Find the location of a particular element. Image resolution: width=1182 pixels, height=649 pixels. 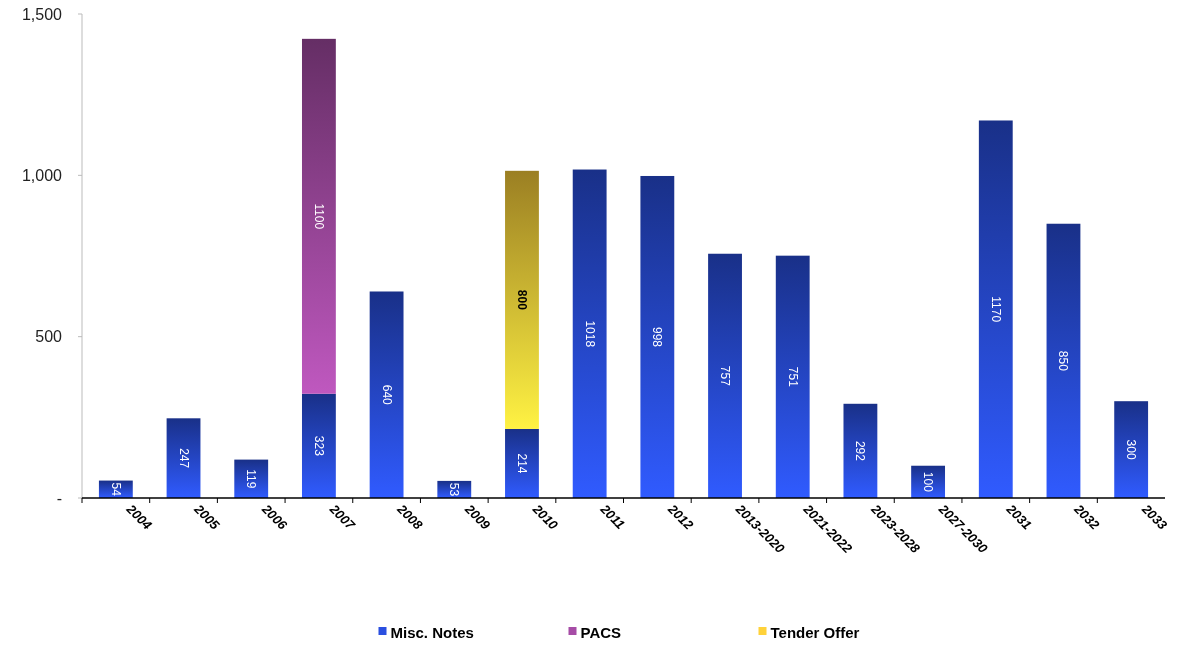

data-label: 850 is located at coordinates (1063, 361).